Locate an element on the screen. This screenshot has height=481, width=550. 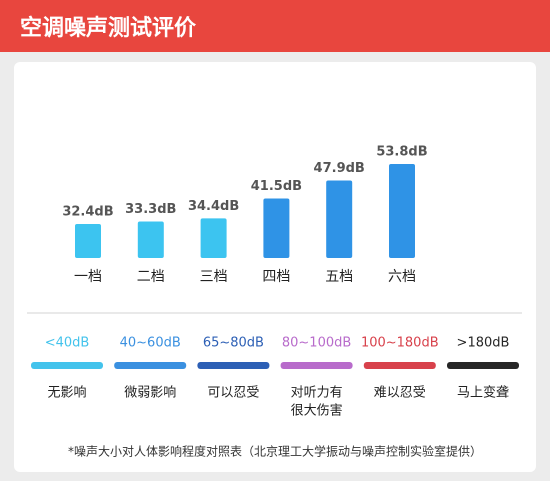
value-label: 47.9dB is located at coordinates (339, 168).